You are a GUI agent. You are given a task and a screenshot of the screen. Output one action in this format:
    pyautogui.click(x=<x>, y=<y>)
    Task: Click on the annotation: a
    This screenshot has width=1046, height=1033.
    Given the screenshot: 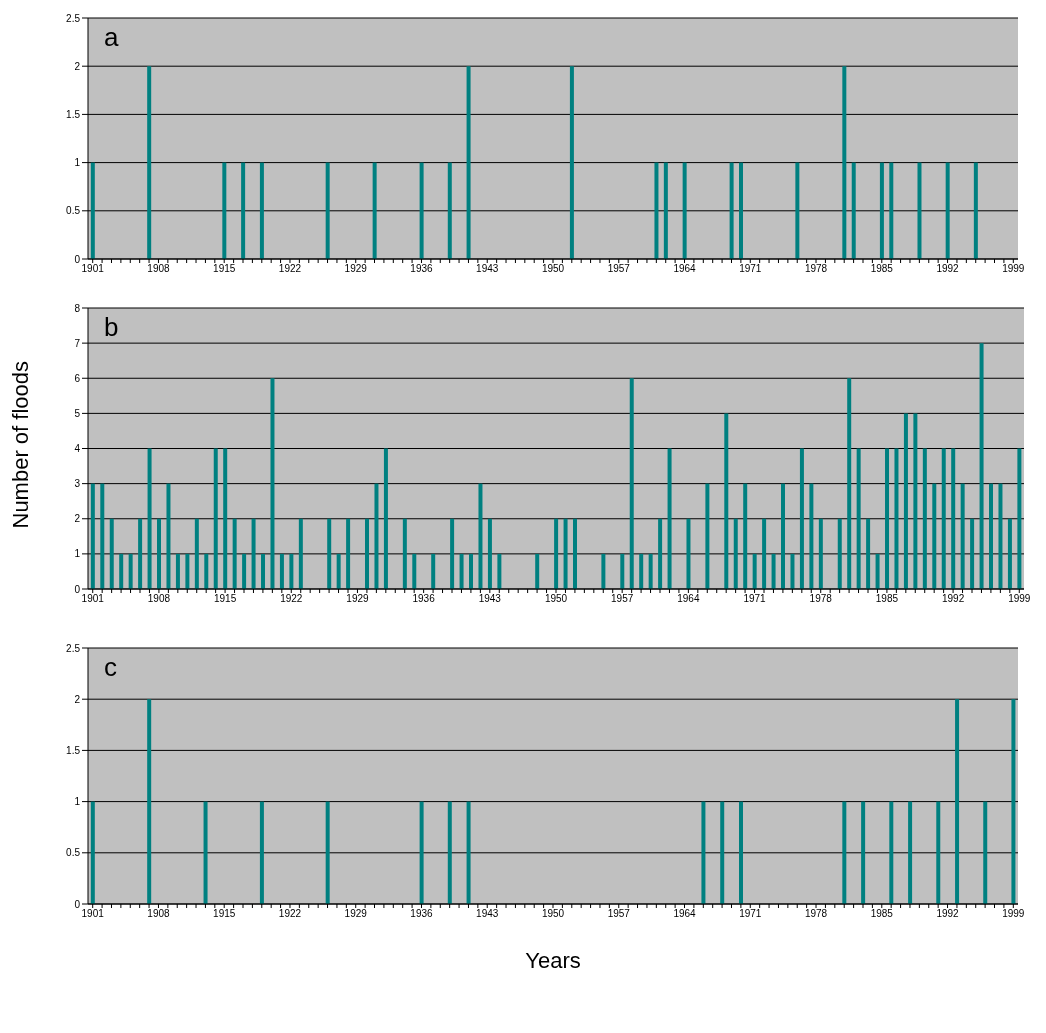 What is the action you would take?
    pyautogui.click(x=111, y=37)
    